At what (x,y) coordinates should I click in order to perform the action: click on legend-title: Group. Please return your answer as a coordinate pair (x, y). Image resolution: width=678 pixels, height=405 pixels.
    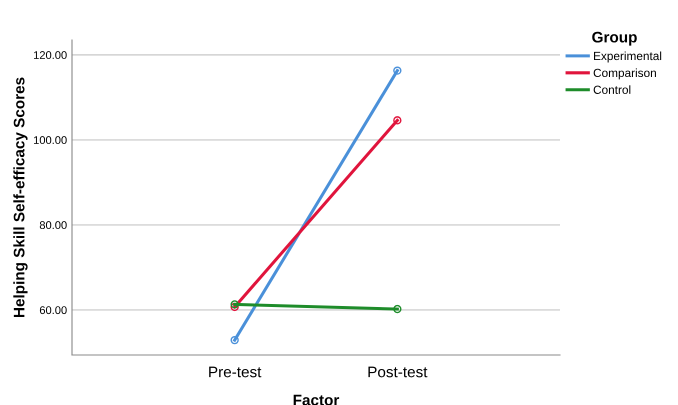
    Looking at the image, I should click on (614, 39).